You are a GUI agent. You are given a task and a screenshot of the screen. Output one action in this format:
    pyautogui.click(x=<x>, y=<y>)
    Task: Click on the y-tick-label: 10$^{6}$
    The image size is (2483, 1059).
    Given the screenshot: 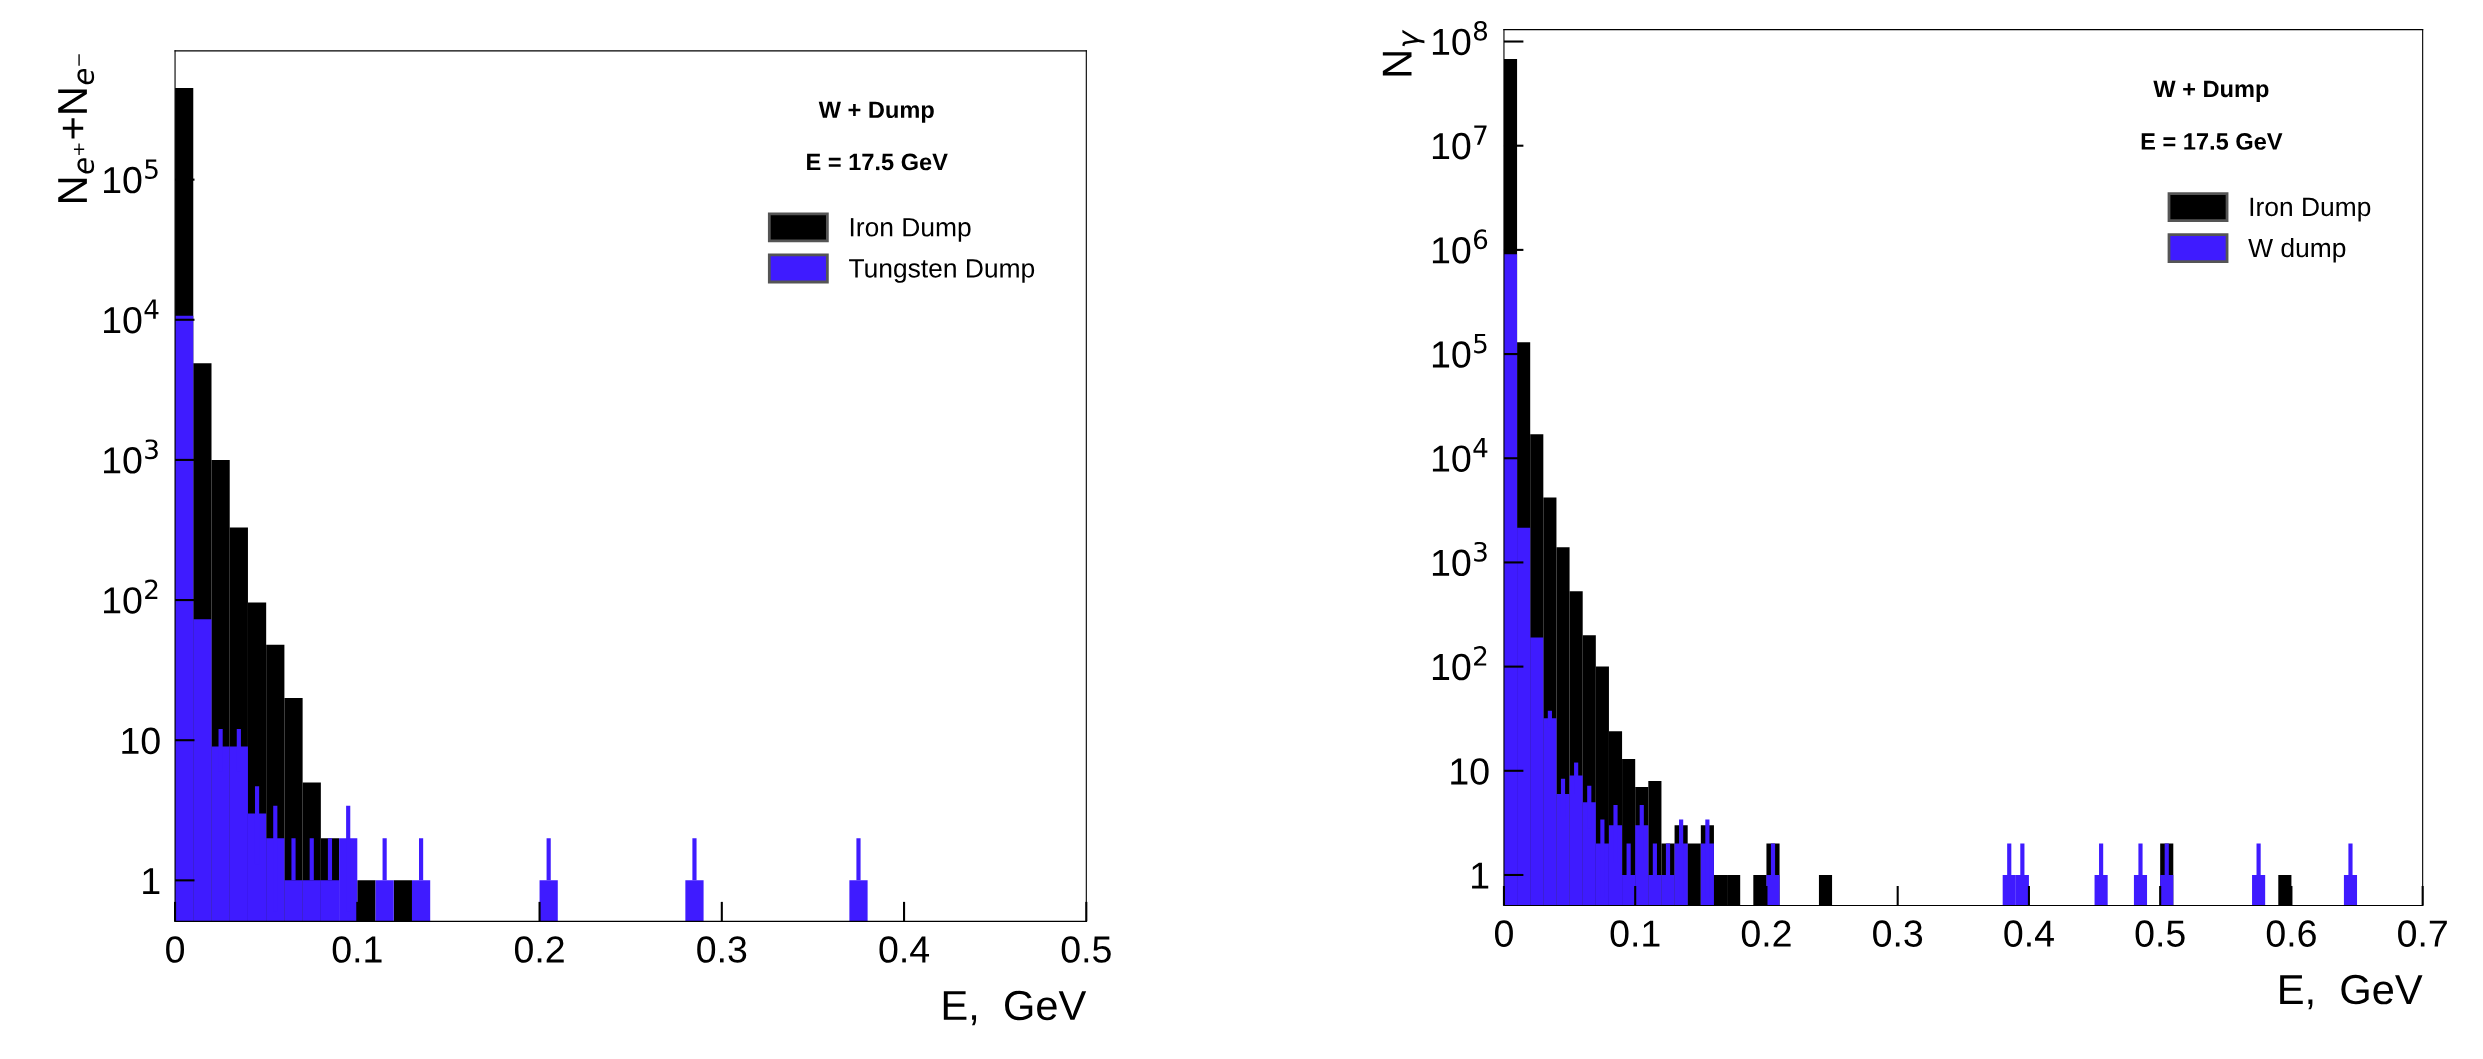 What is the action you would take?
    pyautogui.click(x=1460, y=246)
    